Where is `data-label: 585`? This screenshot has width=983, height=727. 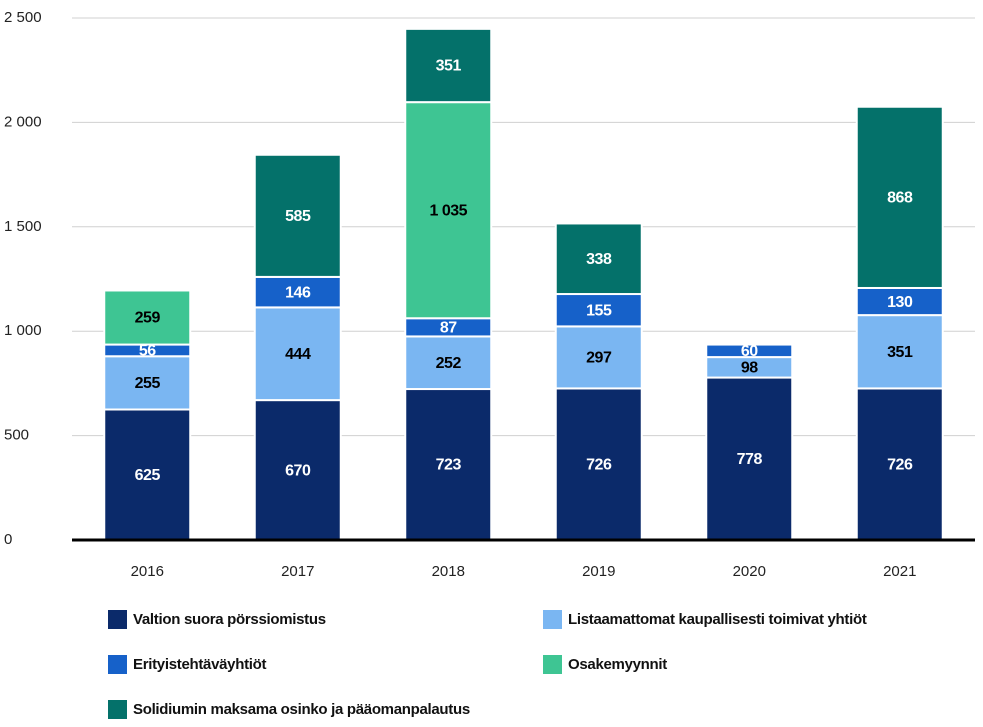 data-label: 585 is located at coordinates (298, 216).